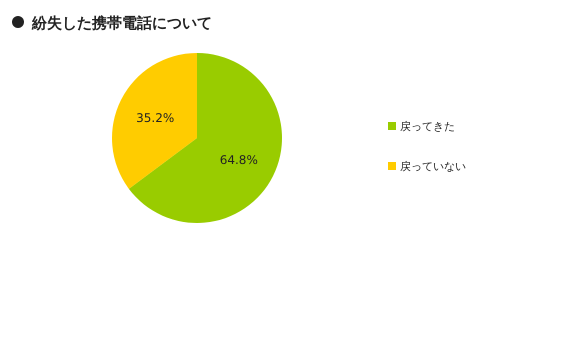 This screenshot has width=567, height=340. What do you see at coordinates (155, 118) in the screenshot?
I see `data-label: 35.2%` at bounding box center [155, 118].